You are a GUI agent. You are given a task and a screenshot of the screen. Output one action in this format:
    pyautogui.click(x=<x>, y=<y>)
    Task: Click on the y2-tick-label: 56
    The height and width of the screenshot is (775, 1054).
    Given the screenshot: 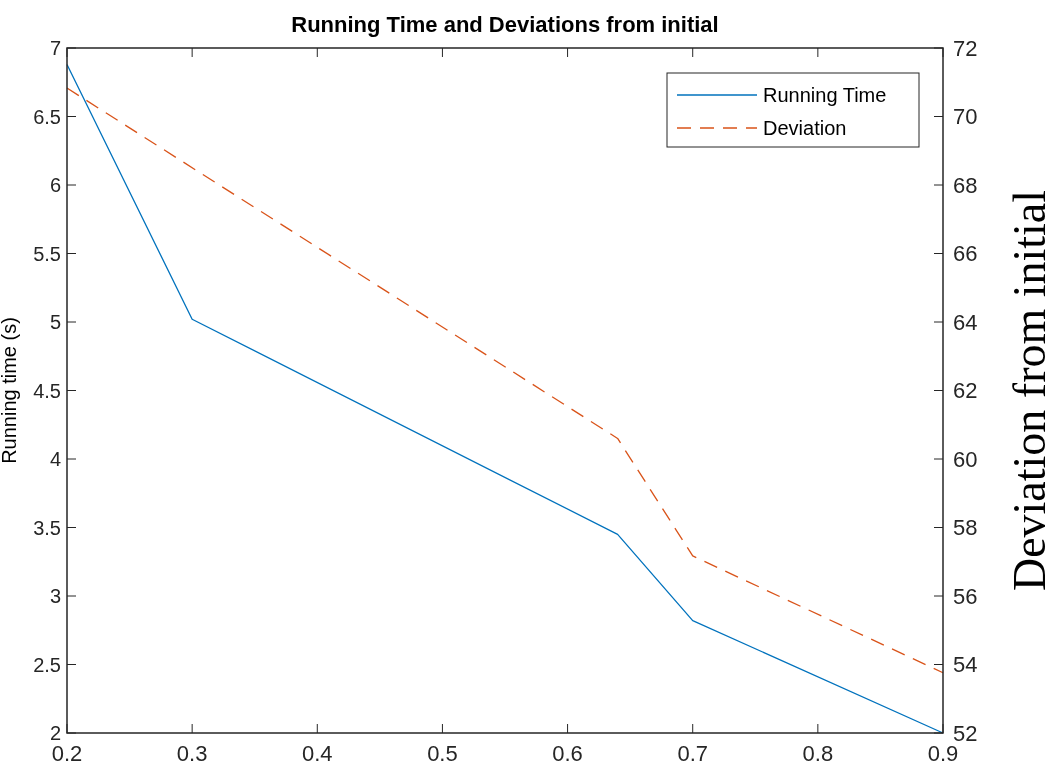 What is the action you would take?
    pyautogui.click(x=965, y=596)
    